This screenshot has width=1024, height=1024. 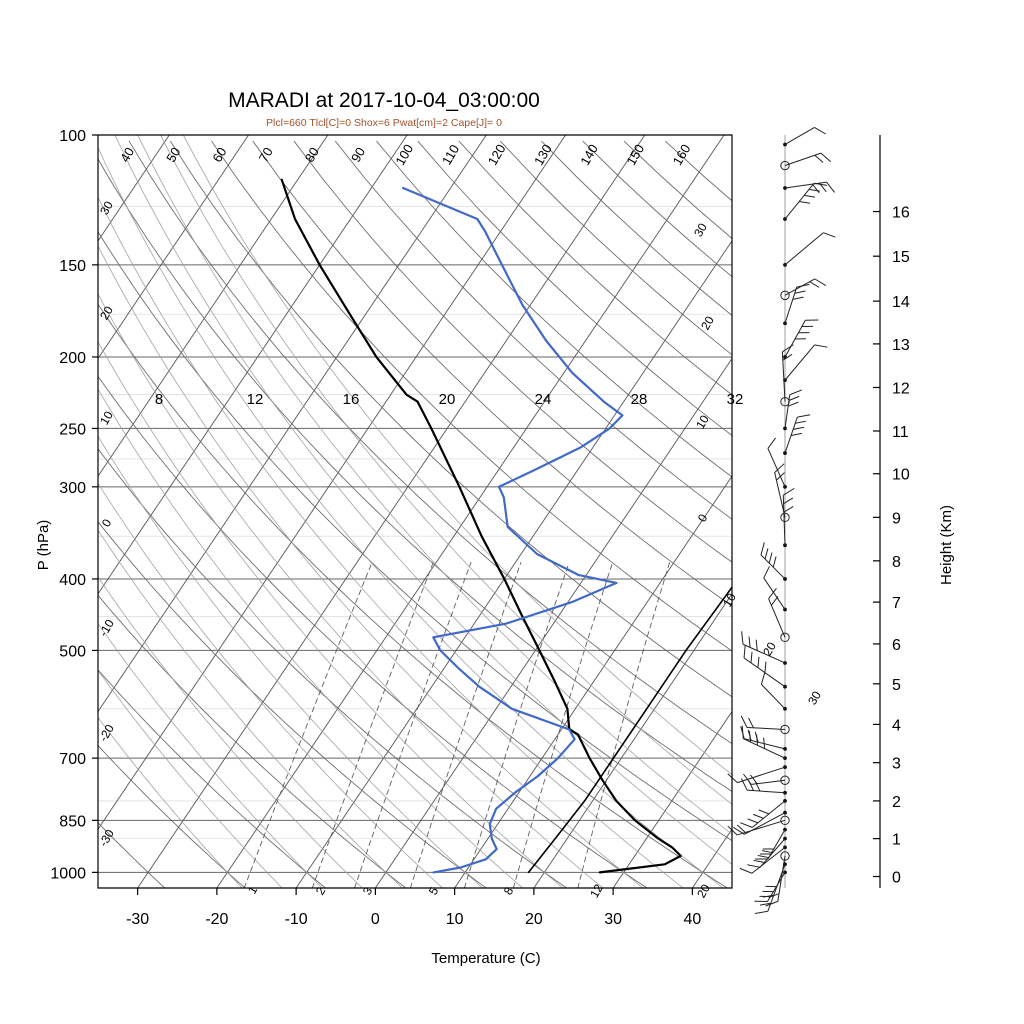 What do you see at coordinates (629, 729) in the screenshot?
I see `profile-parcel-path` at bounding box center [629, 729].